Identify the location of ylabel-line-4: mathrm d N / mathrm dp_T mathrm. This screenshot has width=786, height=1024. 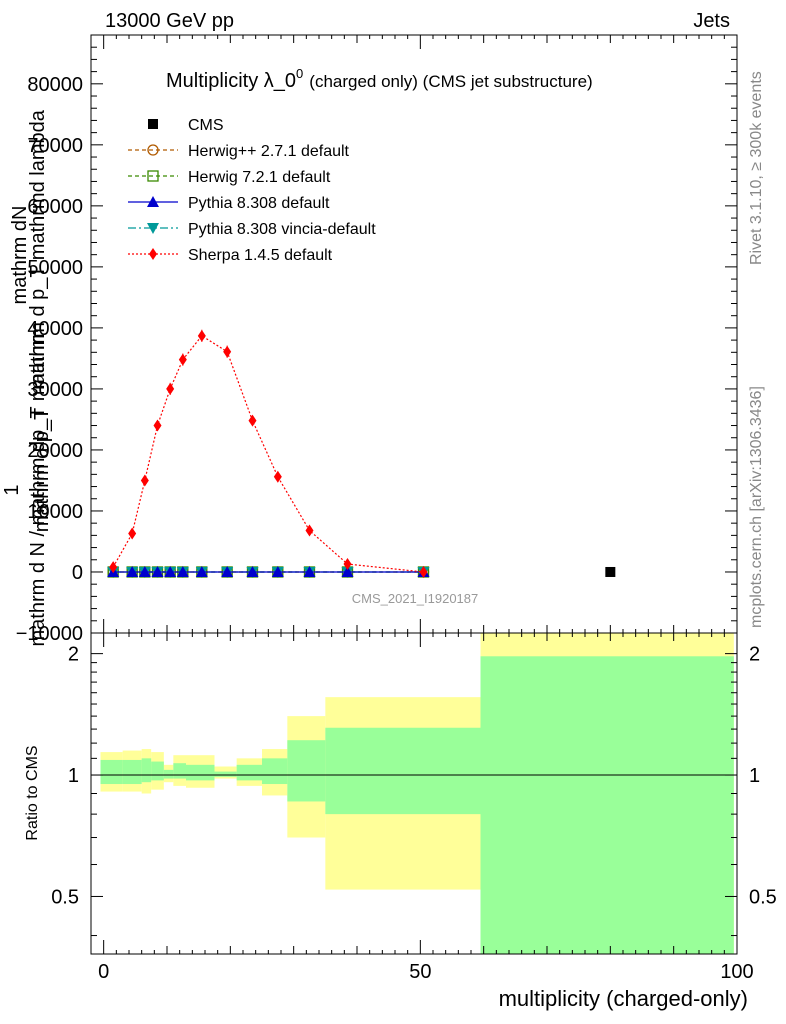
(38, 489).